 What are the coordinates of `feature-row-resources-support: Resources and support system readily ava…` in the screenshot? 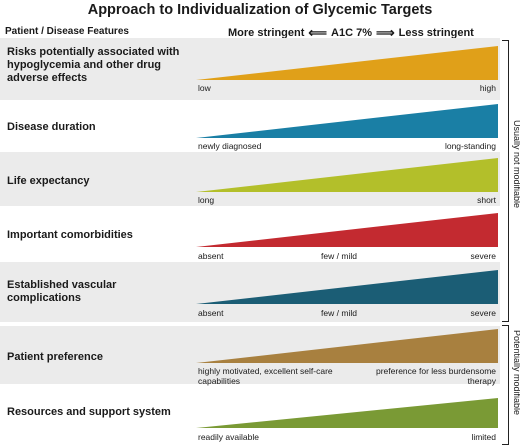 It's located at (250, 415).